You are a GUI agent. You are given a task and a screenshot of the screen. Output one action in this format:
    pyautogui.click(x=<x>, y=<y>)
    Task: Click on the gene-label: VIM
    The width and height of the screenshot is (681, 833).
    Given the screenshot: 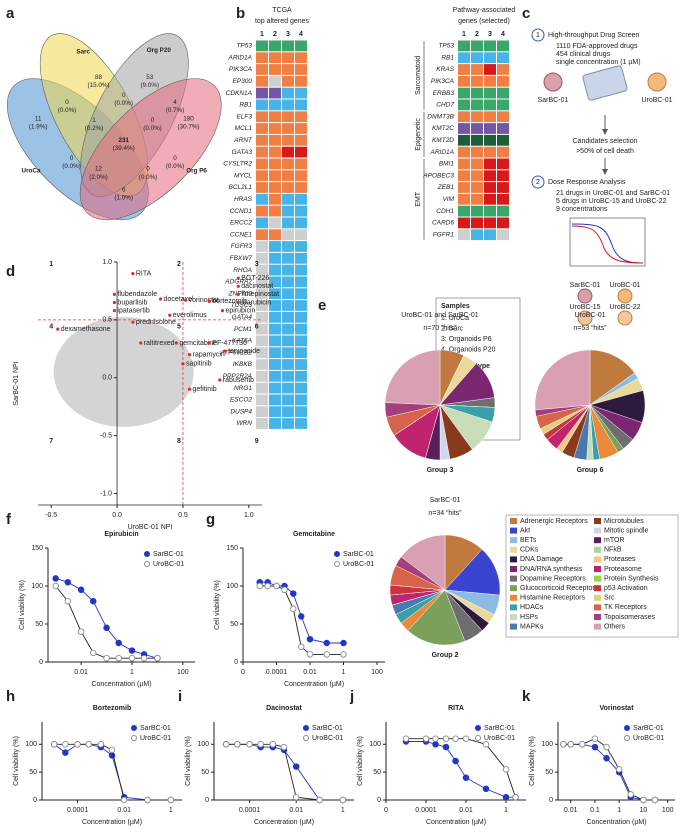 What is the action you would take?
    pyautogui.click(x=448, y=199)
    